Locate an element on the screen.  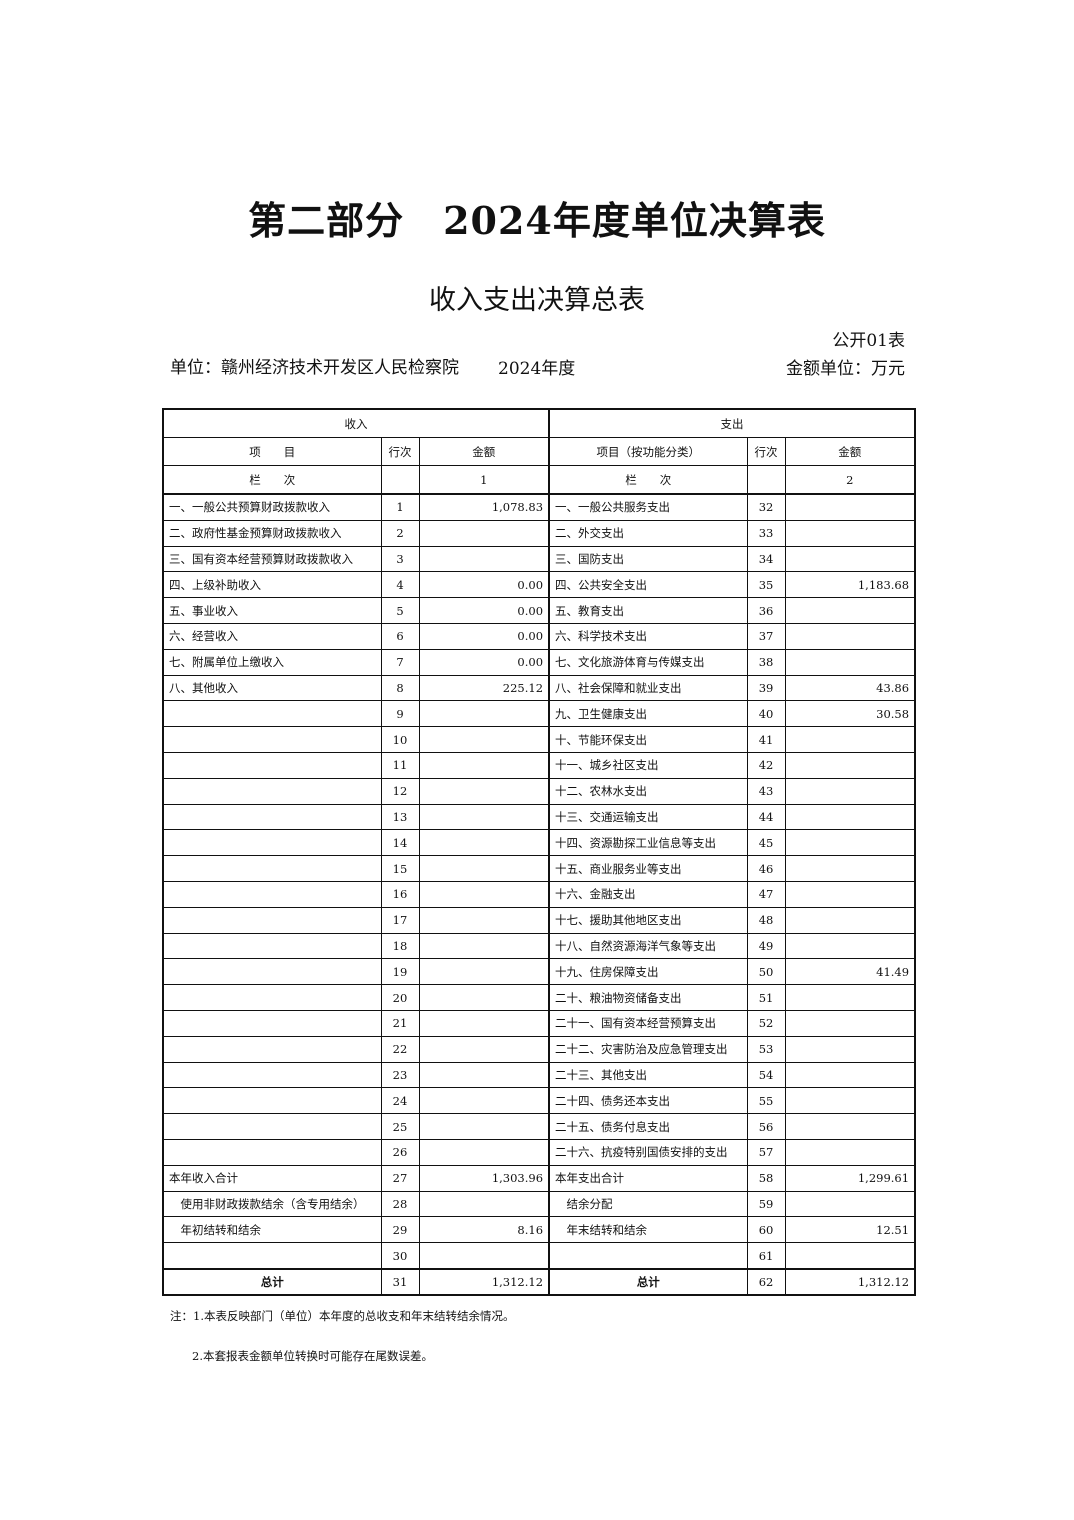
expense-line: 47 is located at coordinates (766, 894).